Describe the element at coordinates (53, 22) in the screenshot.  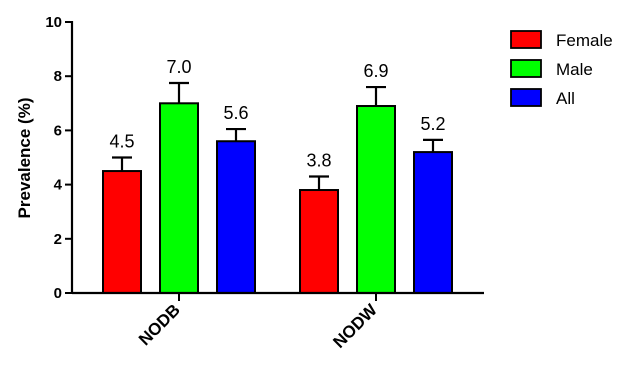
I see `y-tick-label-10: 10` at that location.